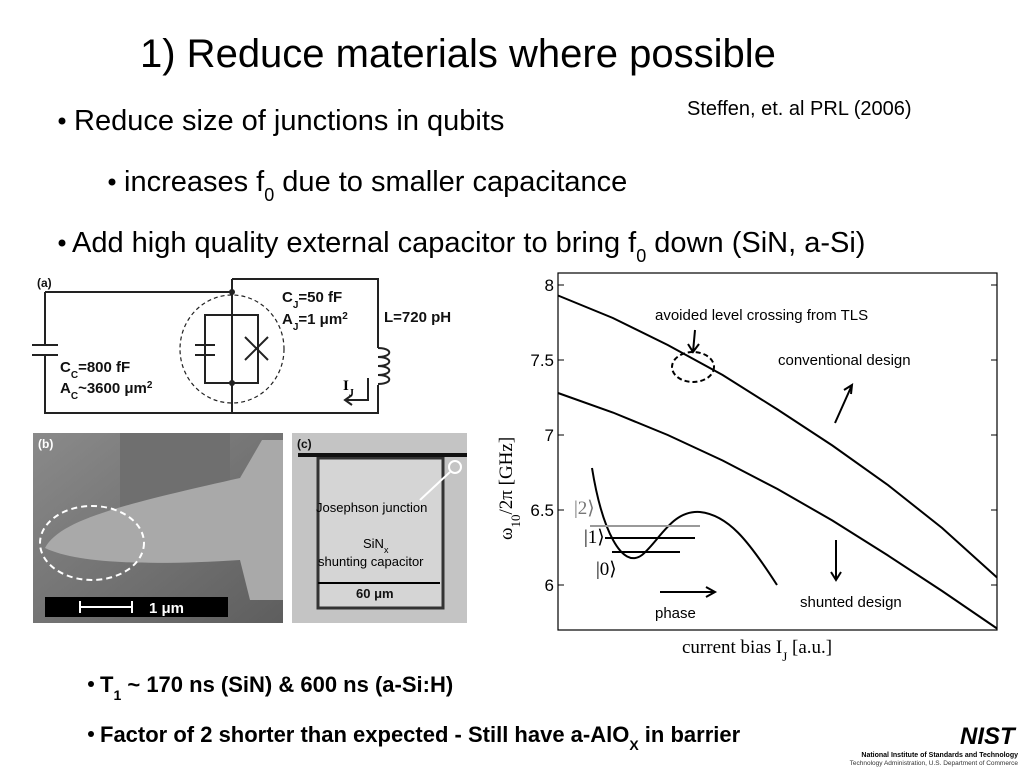 Image resolution: width=1024 pixels, height=768 pixels. What do you see at coordinates (844, 360) in the screenshot?
I see `annotation: conventional design` at bounding box center [844, 360].